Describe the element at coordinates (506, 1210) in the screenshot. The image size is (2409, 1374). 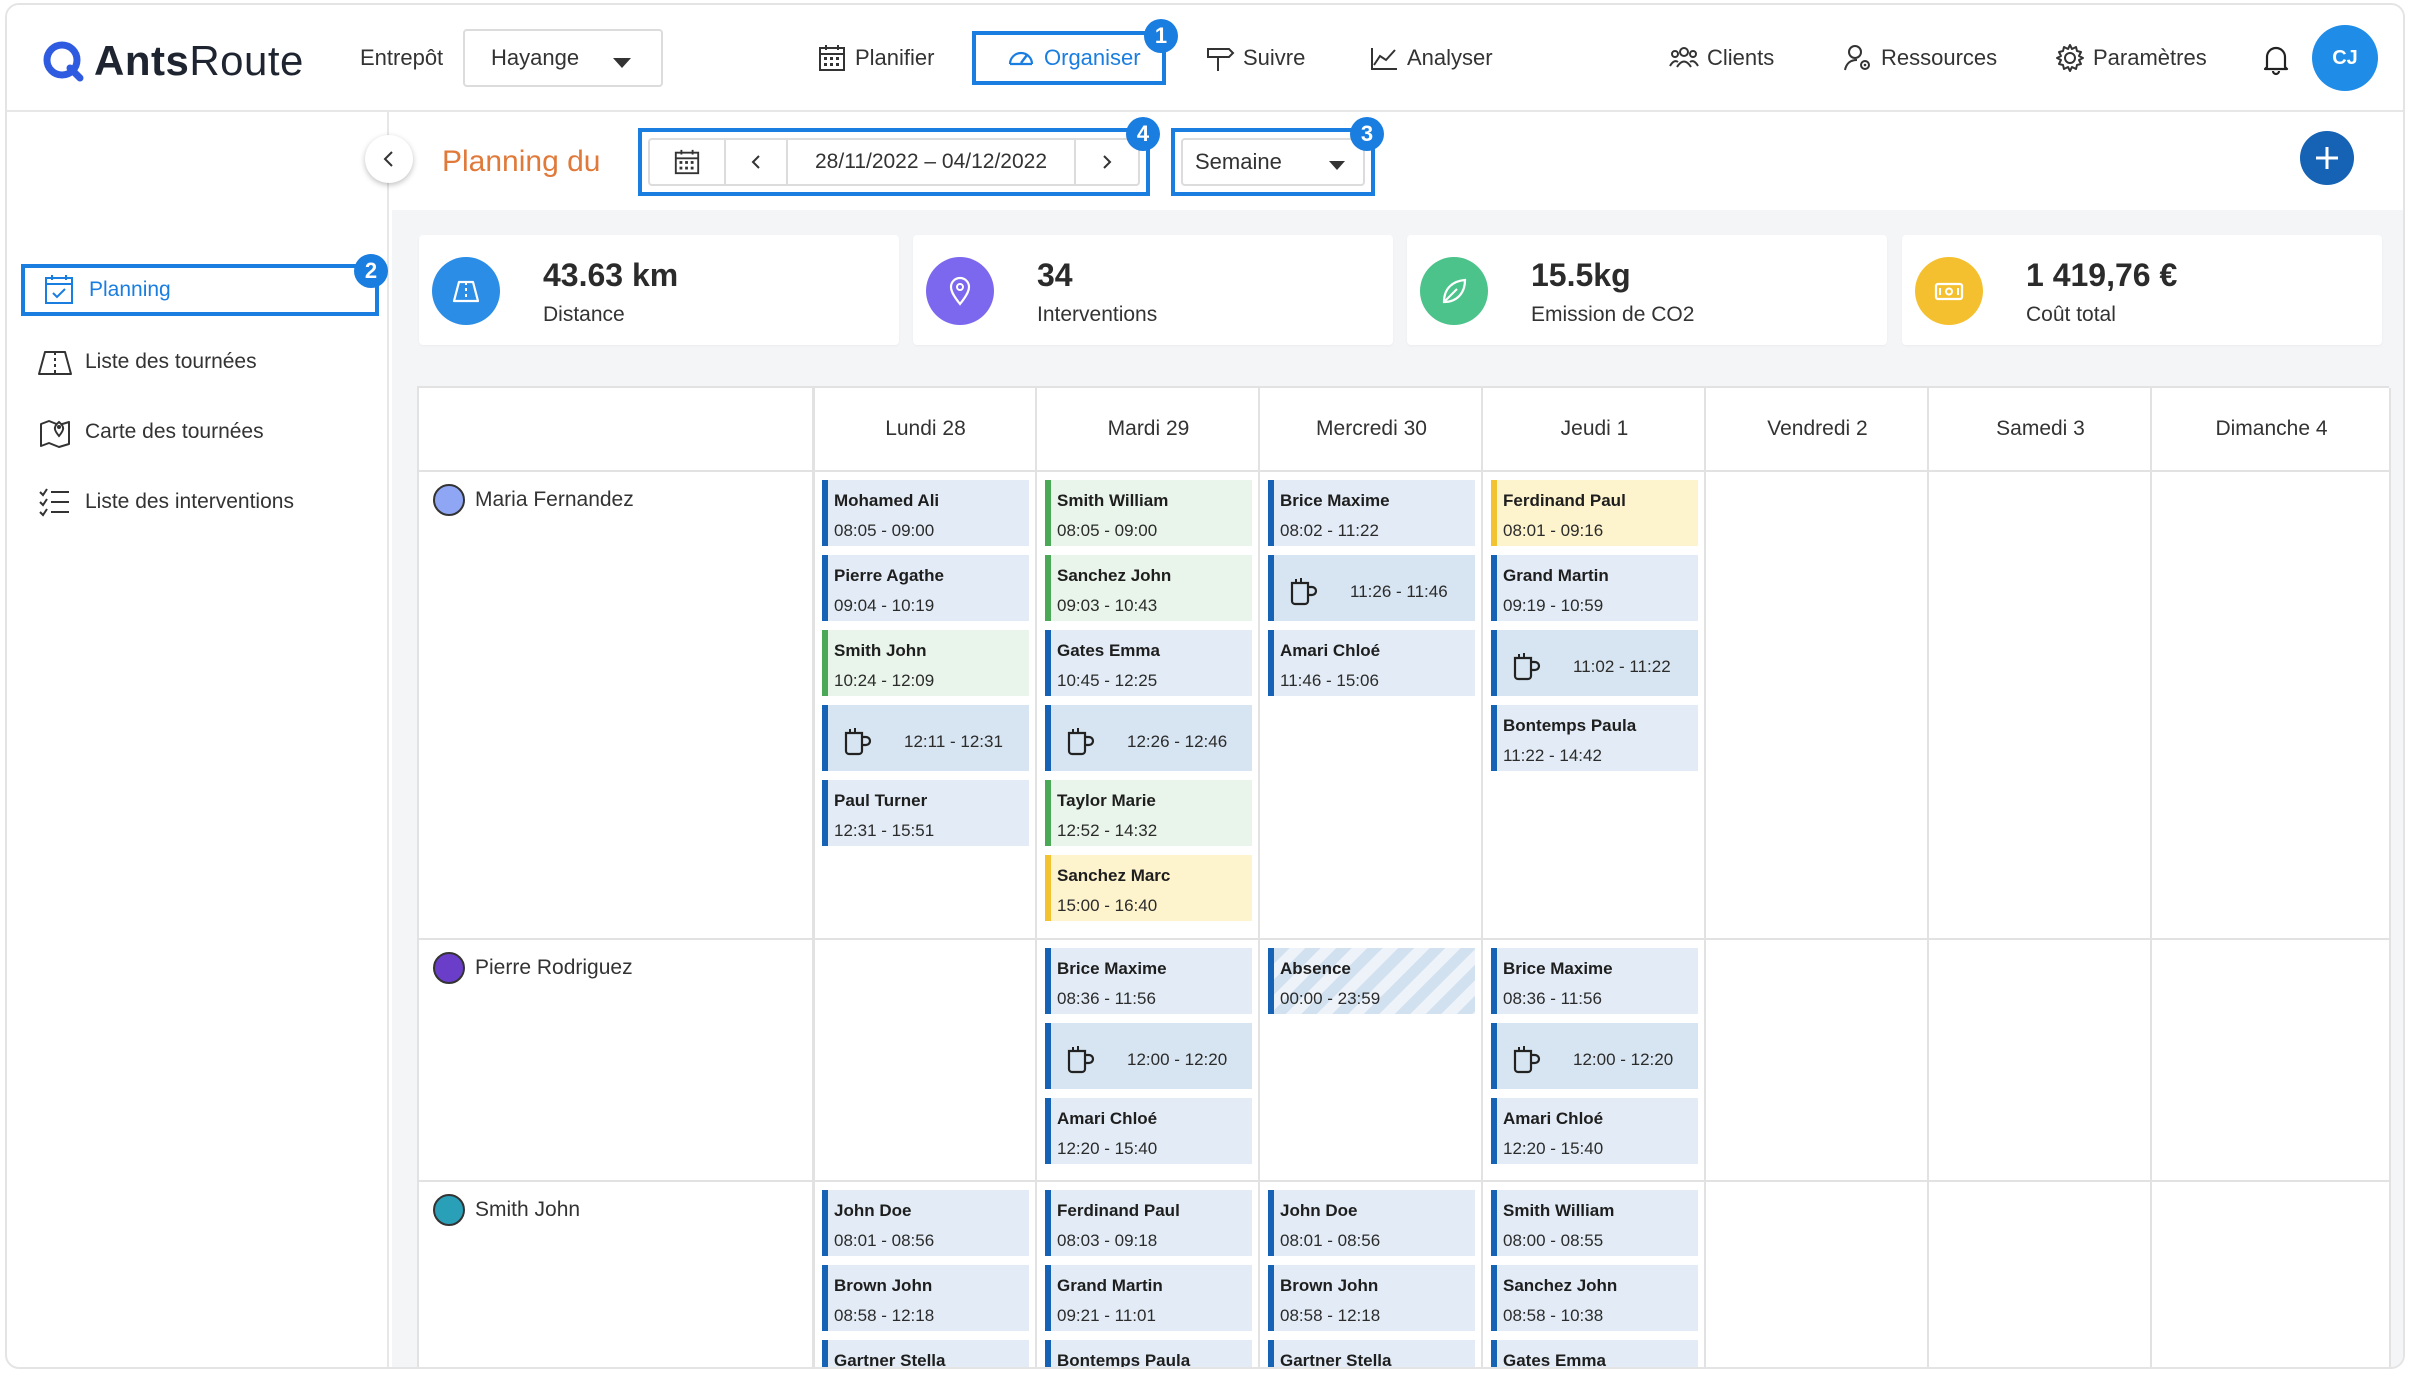
I see `resource-row-label: Smith John` at that location.